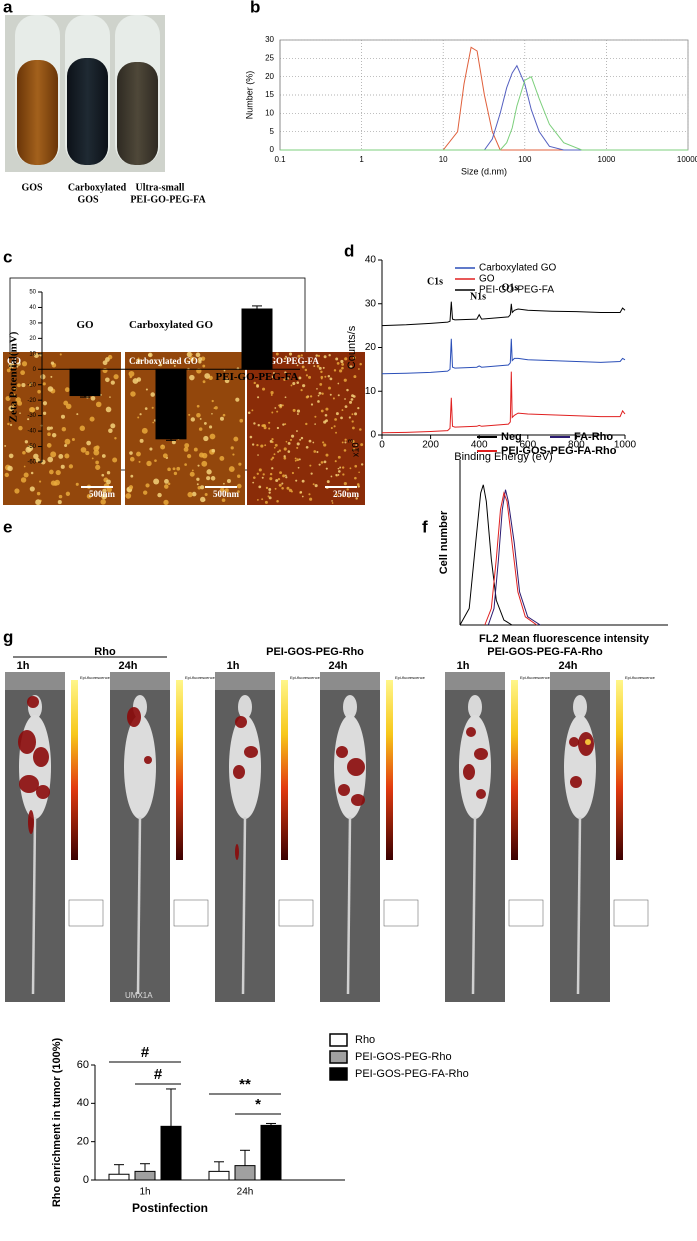 This screenshot has height=1241, width=697. Describe the element at coordinates (32, 293) in the screenshot. I see `y-tick-label: 50` at that location.